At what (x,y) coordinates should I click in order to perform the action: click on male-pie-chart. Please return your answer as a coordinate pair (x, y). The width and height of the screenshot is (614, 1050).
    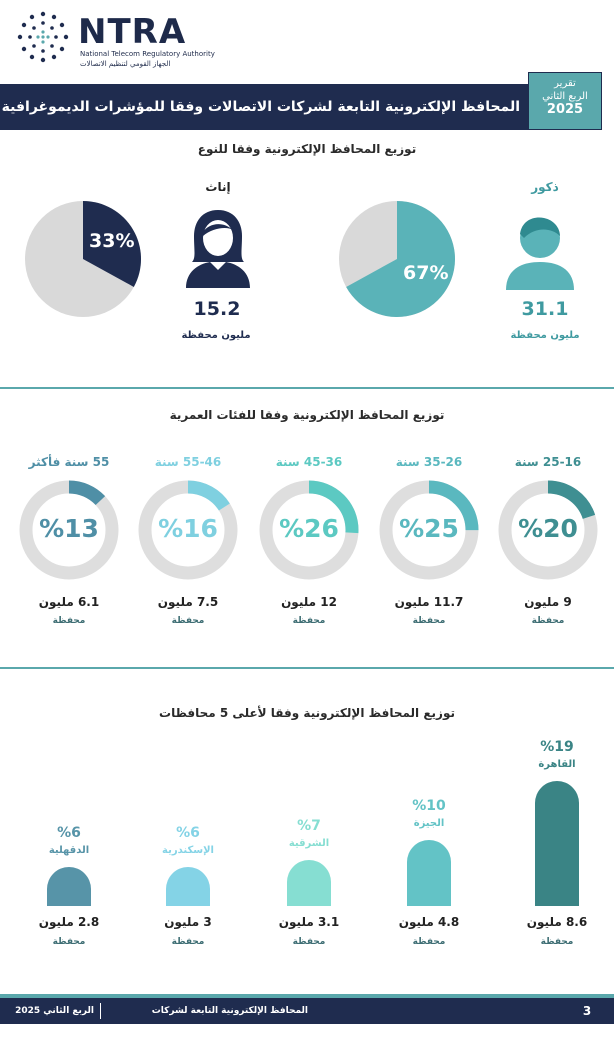
    Looking at the image, I should click on (397, 259).